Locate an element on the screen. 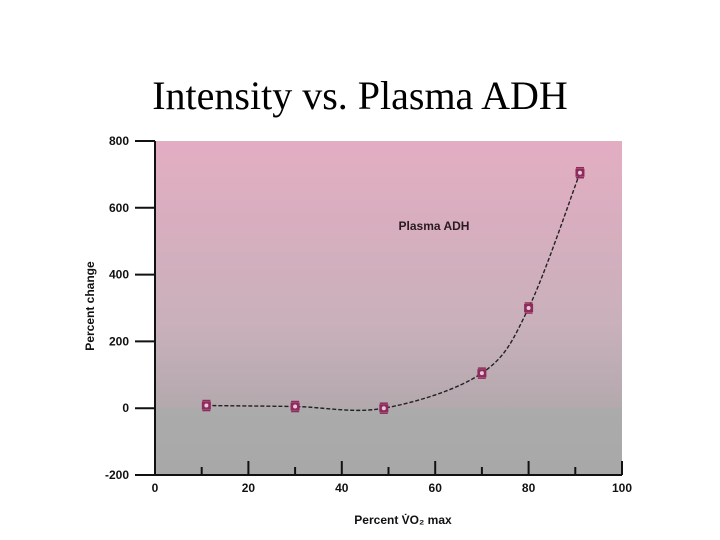 This screenshot has height=540, width=720. x-tick-label: 80 is located at coordinates (529, 488).